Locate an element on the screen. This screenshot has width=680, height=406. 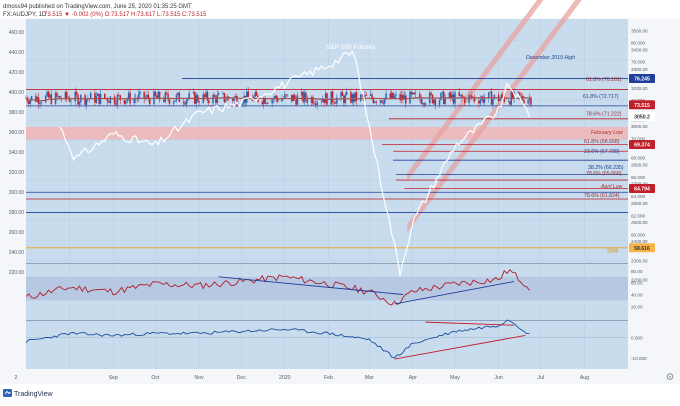
left-tick-label: 300.00 is located at coordinates (17, 193).